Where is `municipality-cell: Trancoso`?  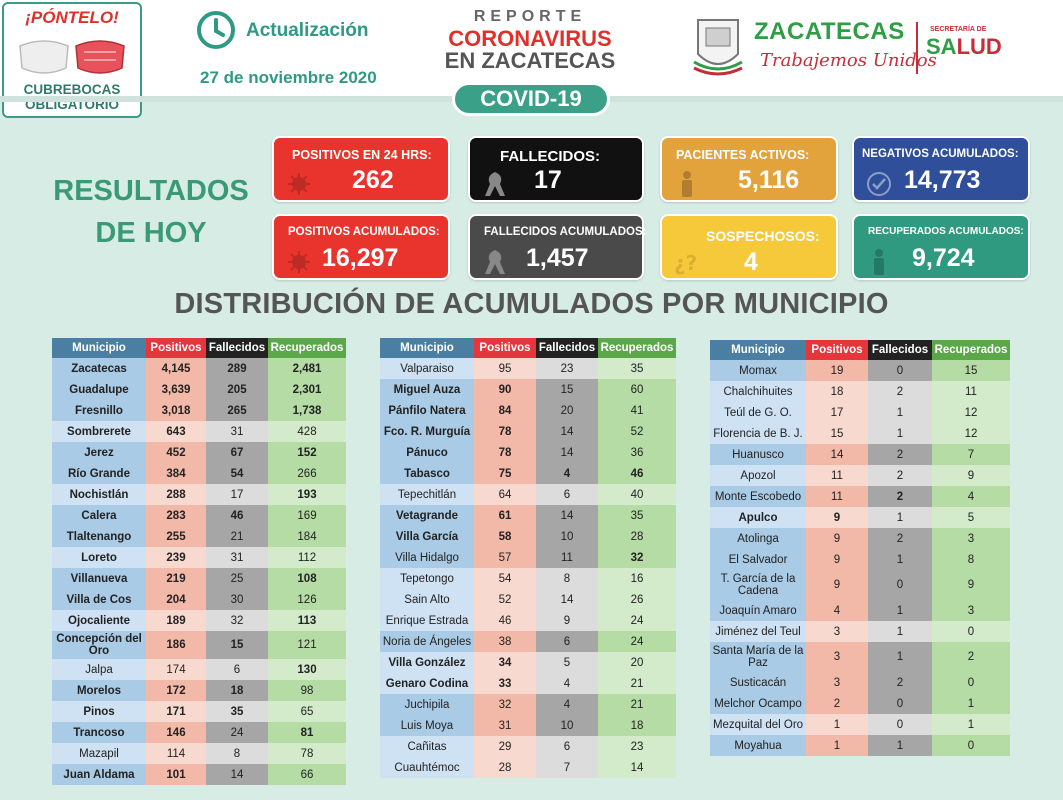 municipality-cell: Trancoso is located at coordinates (99, 732).